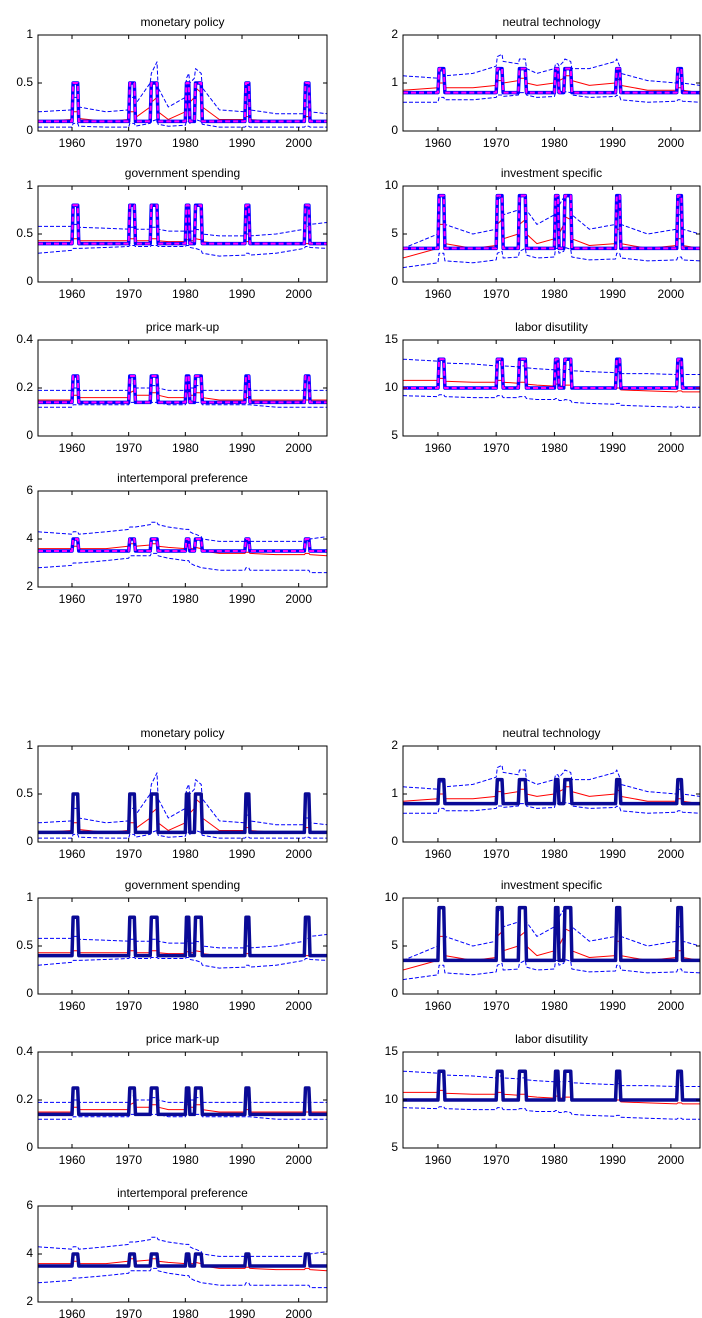 This screenshot has height=1318, width=702. I want to click on subplot-title: investment specific, so click(551, 173).